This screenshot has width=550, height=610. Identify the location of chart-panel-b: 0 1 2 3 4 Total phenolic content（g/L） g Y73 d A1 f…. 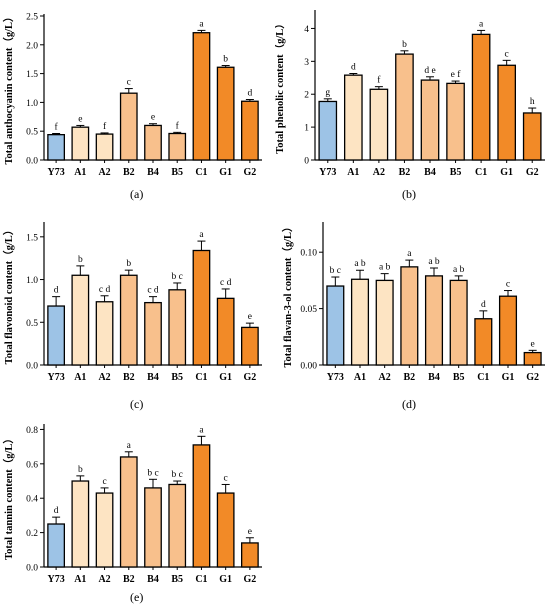
(410, 94).